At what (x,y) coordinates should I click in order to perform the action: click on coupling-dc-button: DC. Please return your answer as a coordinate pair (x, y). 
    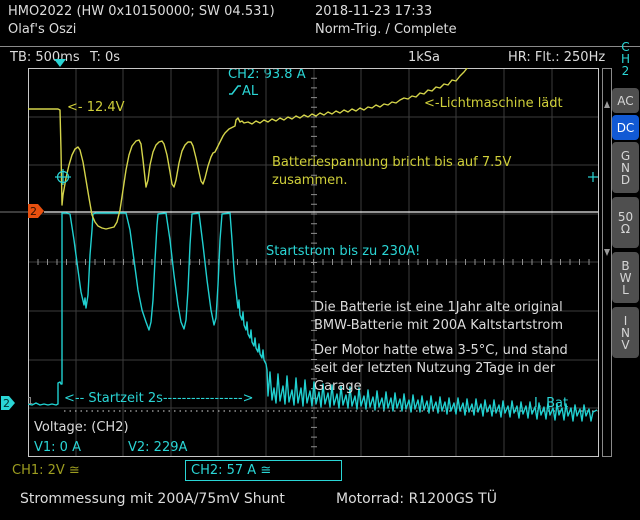
    Looking at the image, I should click on (625, 127).